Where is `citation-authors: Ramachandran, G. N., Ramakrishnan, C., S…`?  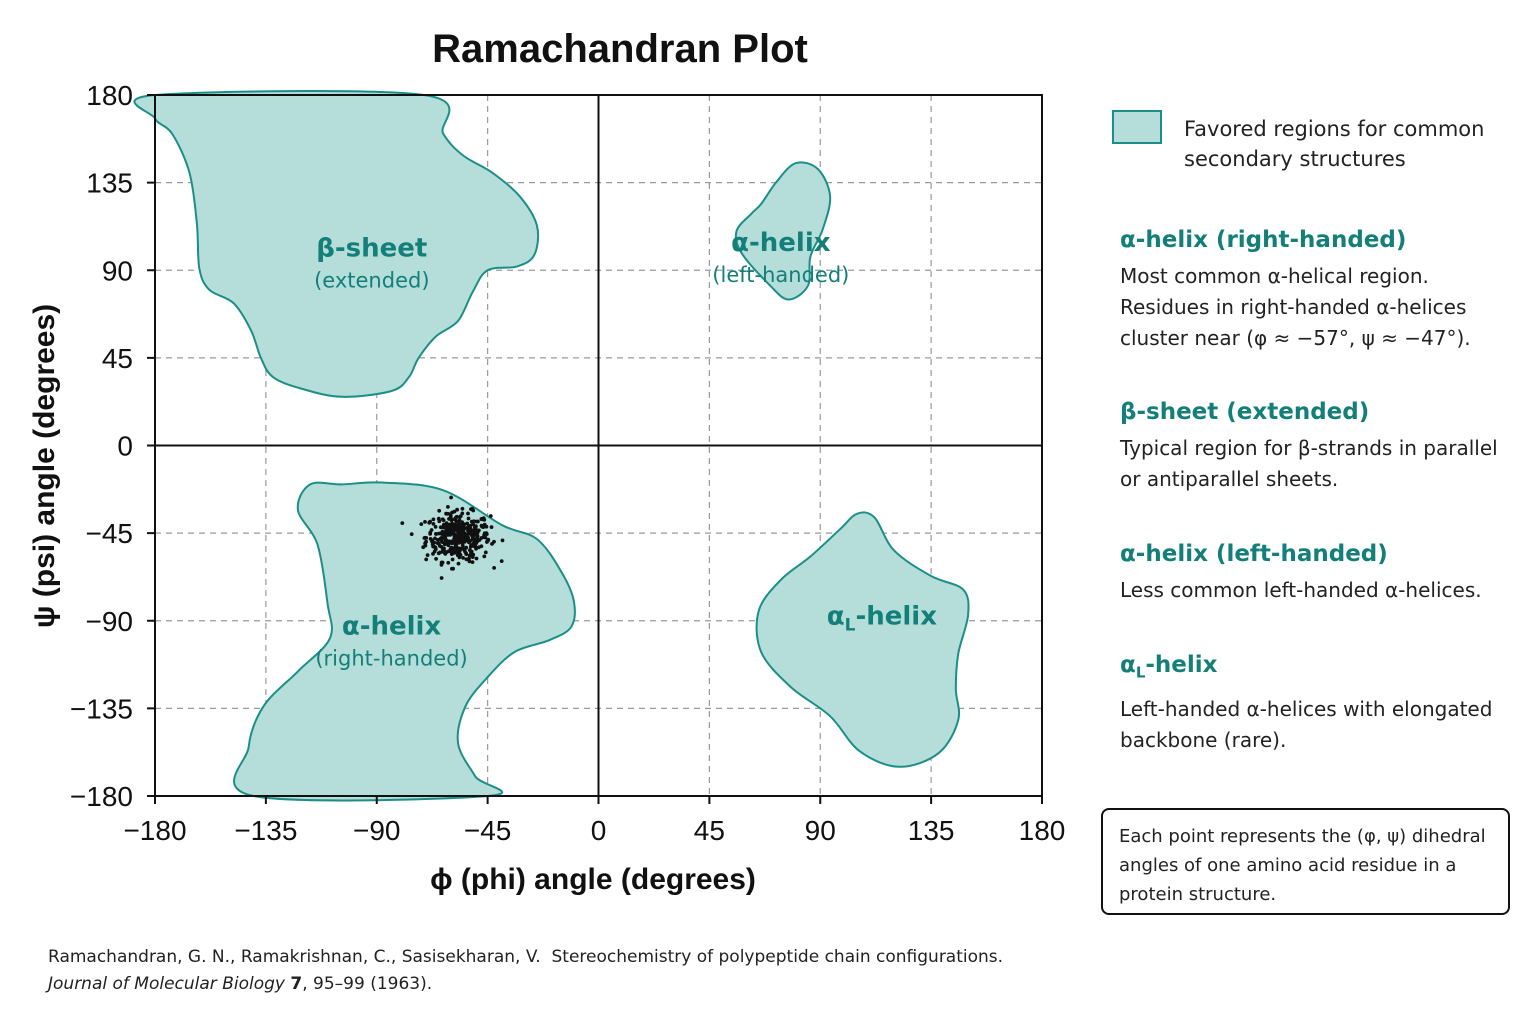
citation-authors: Ramachandran, G. N., Ramakrishnan, C., S… is located at coordinates (294, 957).